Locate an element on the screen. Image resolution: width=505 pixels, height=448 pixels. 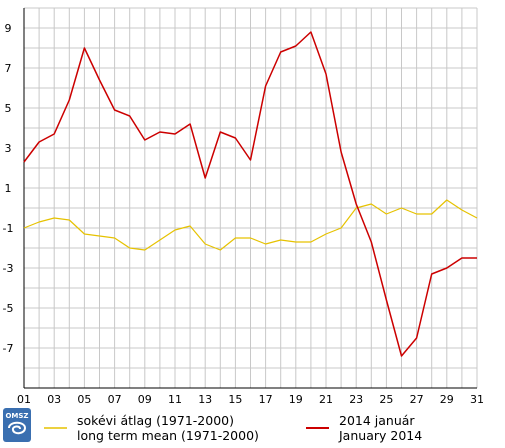
y-tick-label: -1 is located at coordinates (8, 228).